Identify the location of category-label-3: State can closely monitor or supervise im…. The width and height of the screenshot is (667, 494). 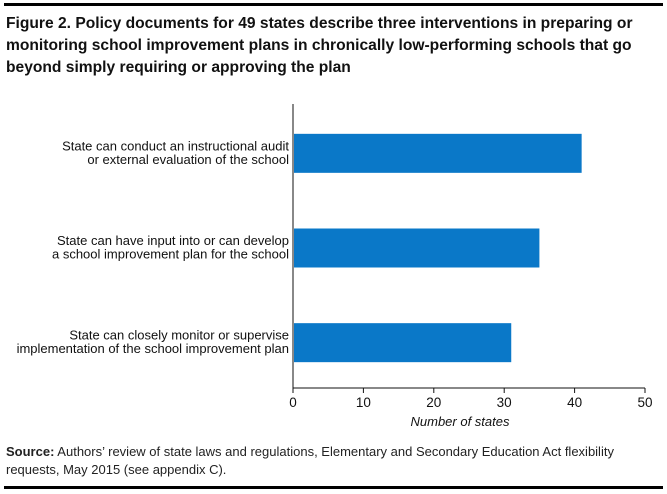
(153, 342).